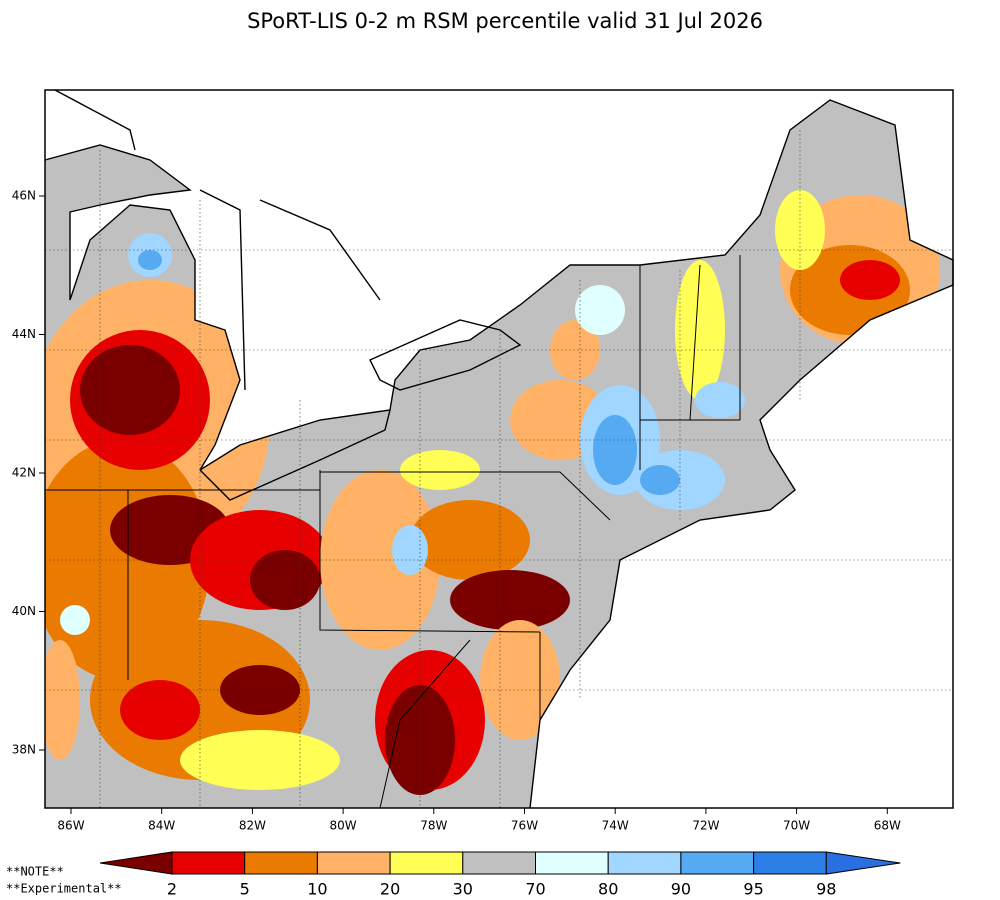 The height and width of the screenshot is (900, 1000). Describe the element at coordinates (24, 473) in the screenshot. I see `lat-label: 42N` at that location.